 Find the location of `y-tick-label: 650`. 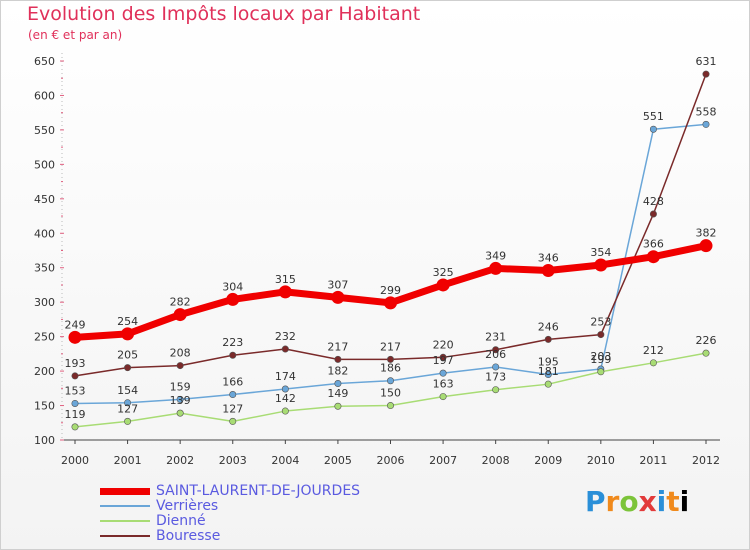

y-tick-label: 650 is located at coordinates (44, 61).